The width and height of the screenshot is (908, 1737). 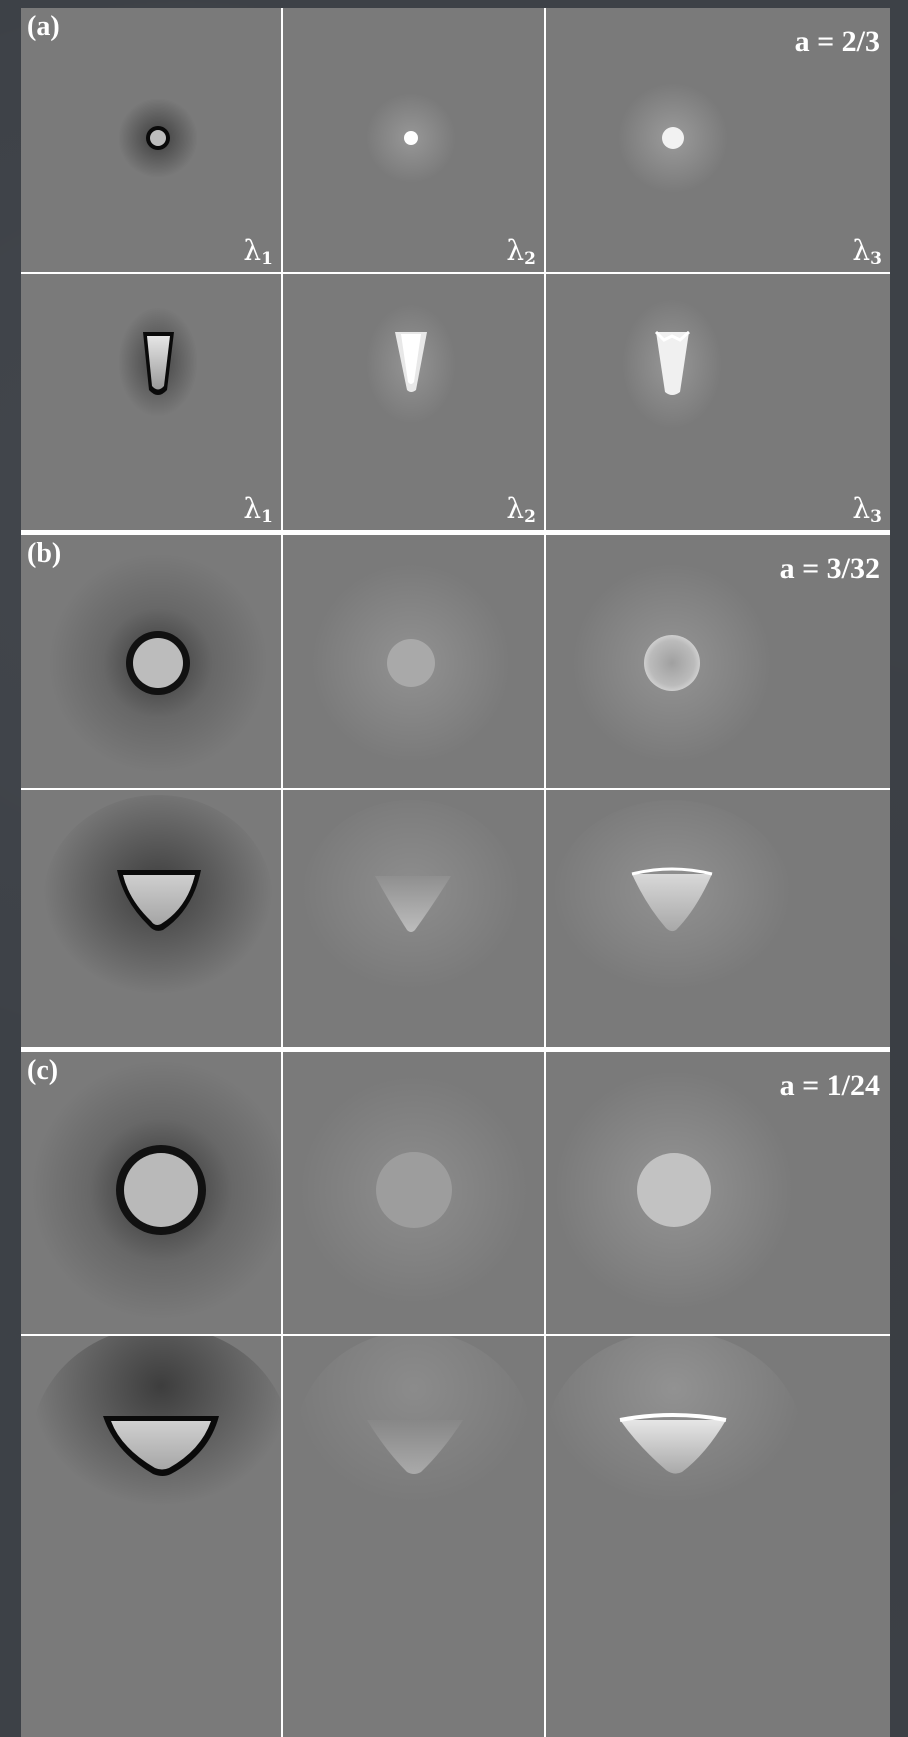 What do you see at coordinates (718, 918) in the screenshot?
I see `panel-b-bottom-lambda3-image` at bounding box center [718, 918].